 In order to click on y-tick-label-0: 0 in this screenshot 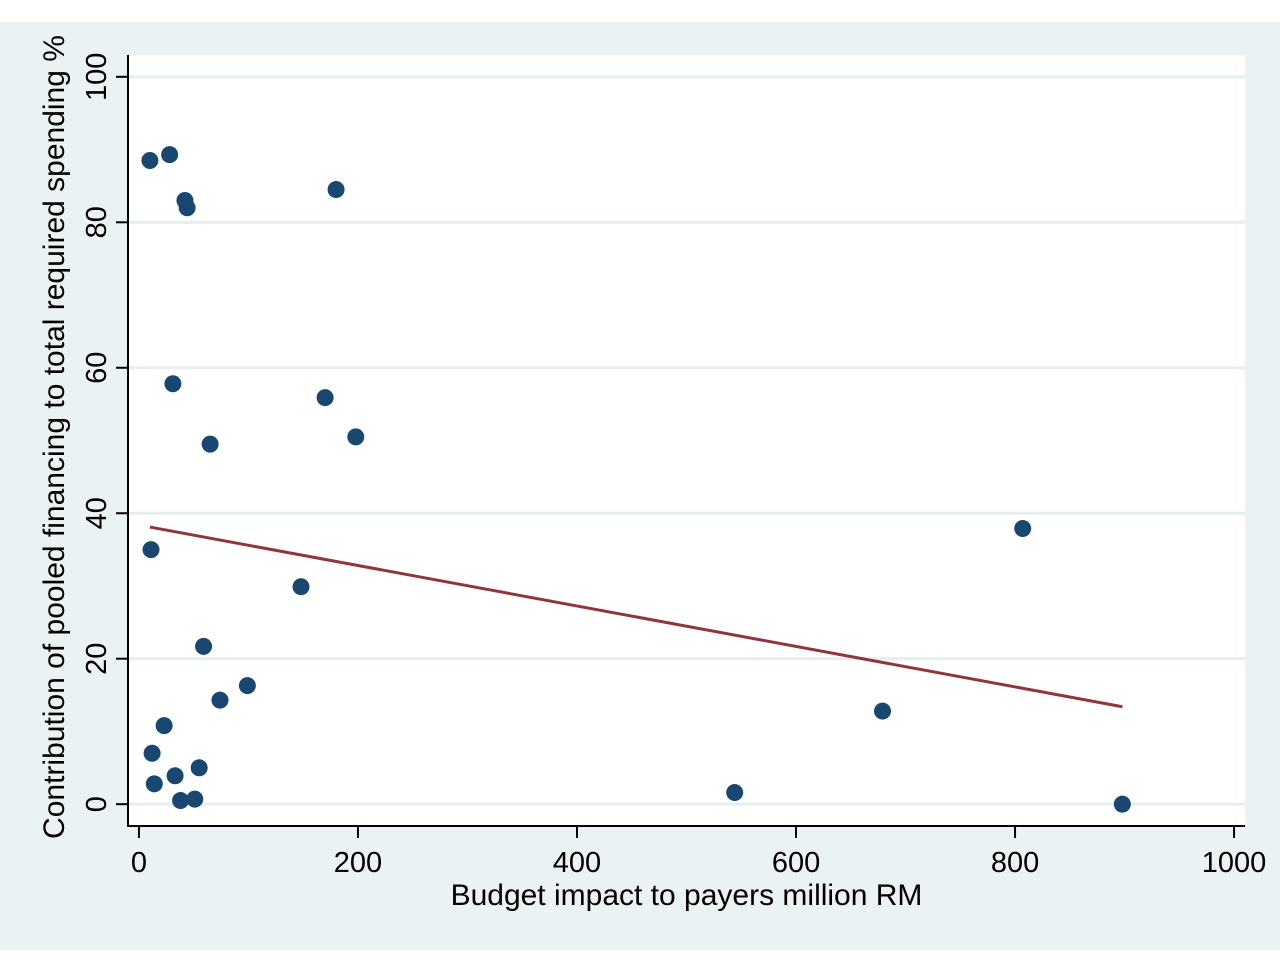, I will do `click(97, 804)`.